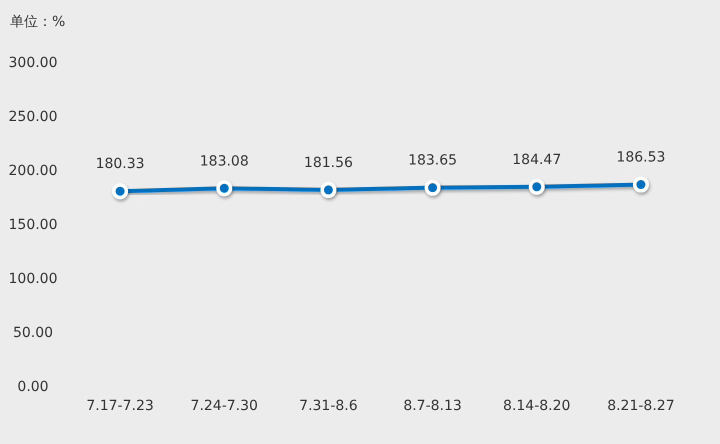  I want to click on y-tick-label: 150.00, so click(33, 225).